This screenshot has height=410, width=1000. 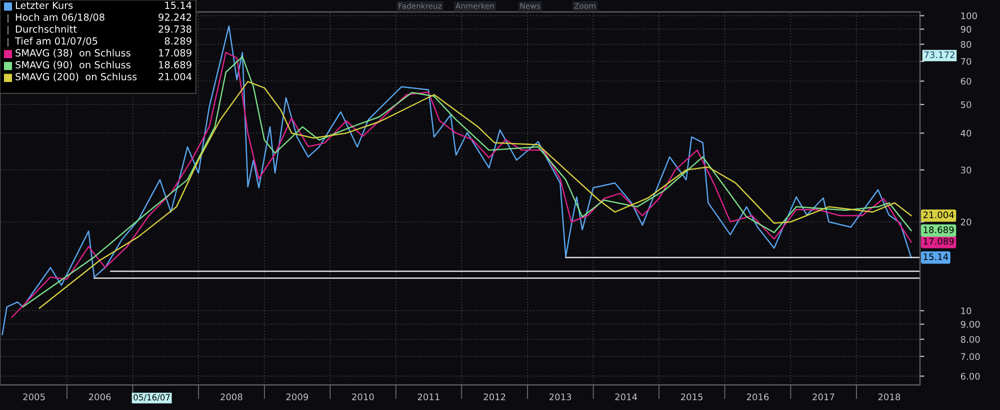 What do you see at coordinates (966, 44) in the screenshot?
I see `y-tick-label: 80` at bounding box center [966, 44].